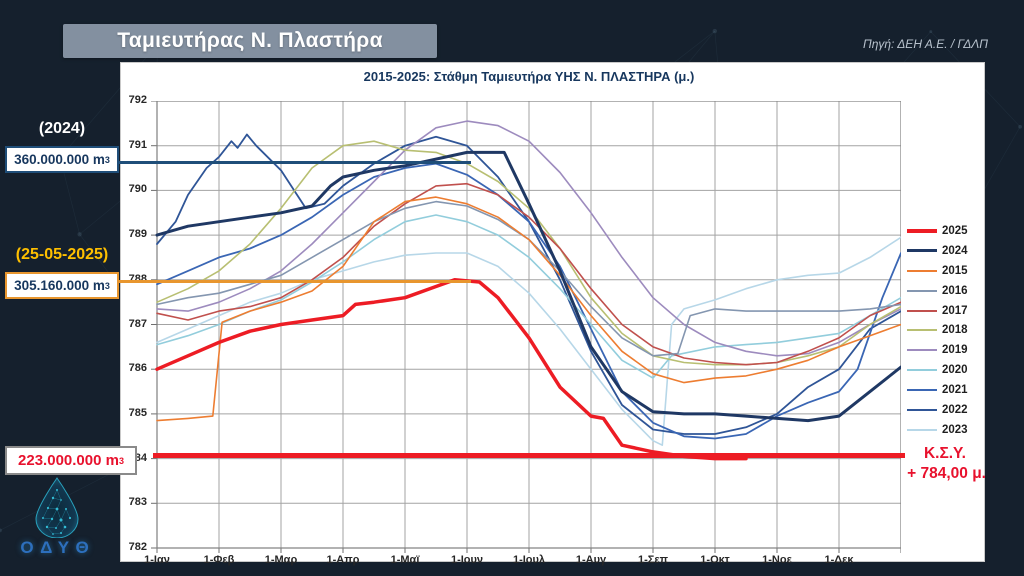 This screenshot has height=576, width=1024. Describe the element at coordinates (922, 390) in the screenshot. I see `legend-swatch-2021` at that location.